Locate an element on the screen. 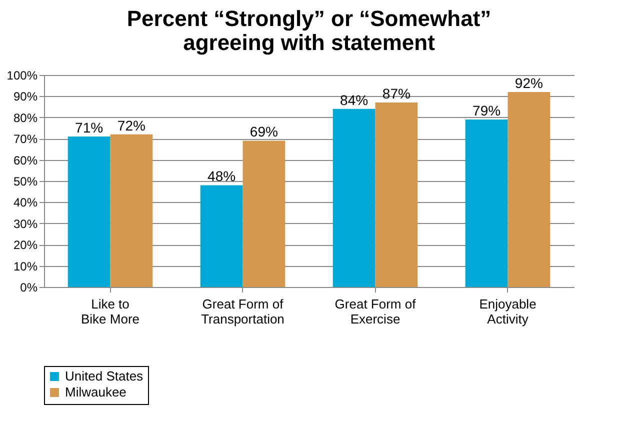 This screenshot has height=437, width=621. y-tick-label: 70% is located at coordinates (25, 139).